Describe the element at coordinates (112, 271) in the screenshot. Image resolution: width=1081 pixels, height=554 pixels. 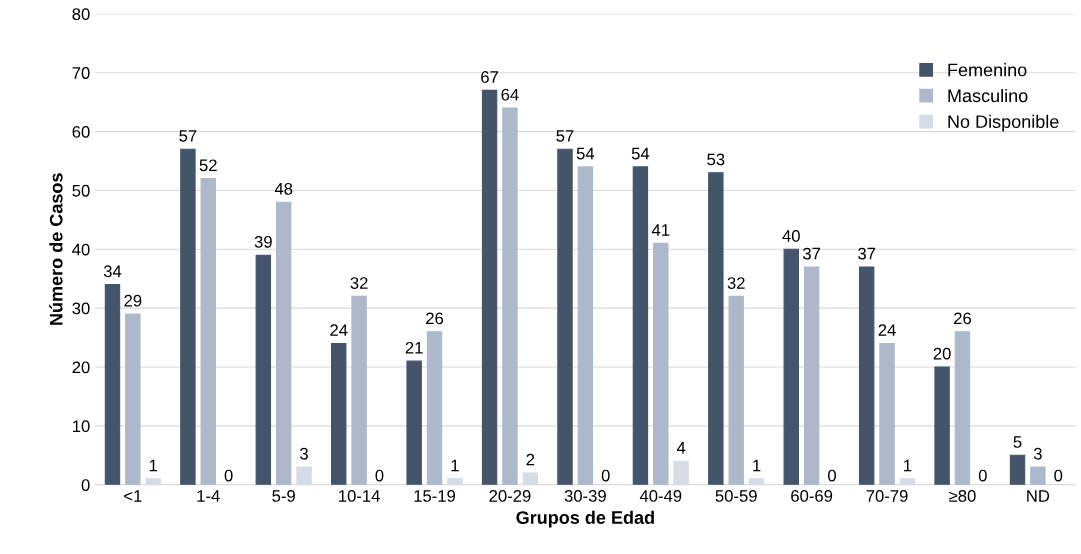
I see `data-label: 34` at that location.